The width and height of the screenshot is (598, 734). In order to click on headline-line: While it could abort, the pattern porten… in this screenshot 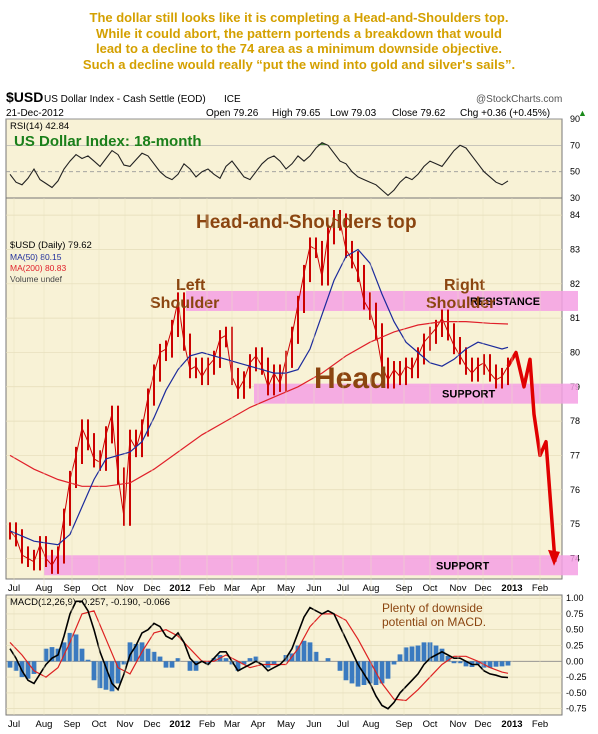, I will do `click(299, 33)`.